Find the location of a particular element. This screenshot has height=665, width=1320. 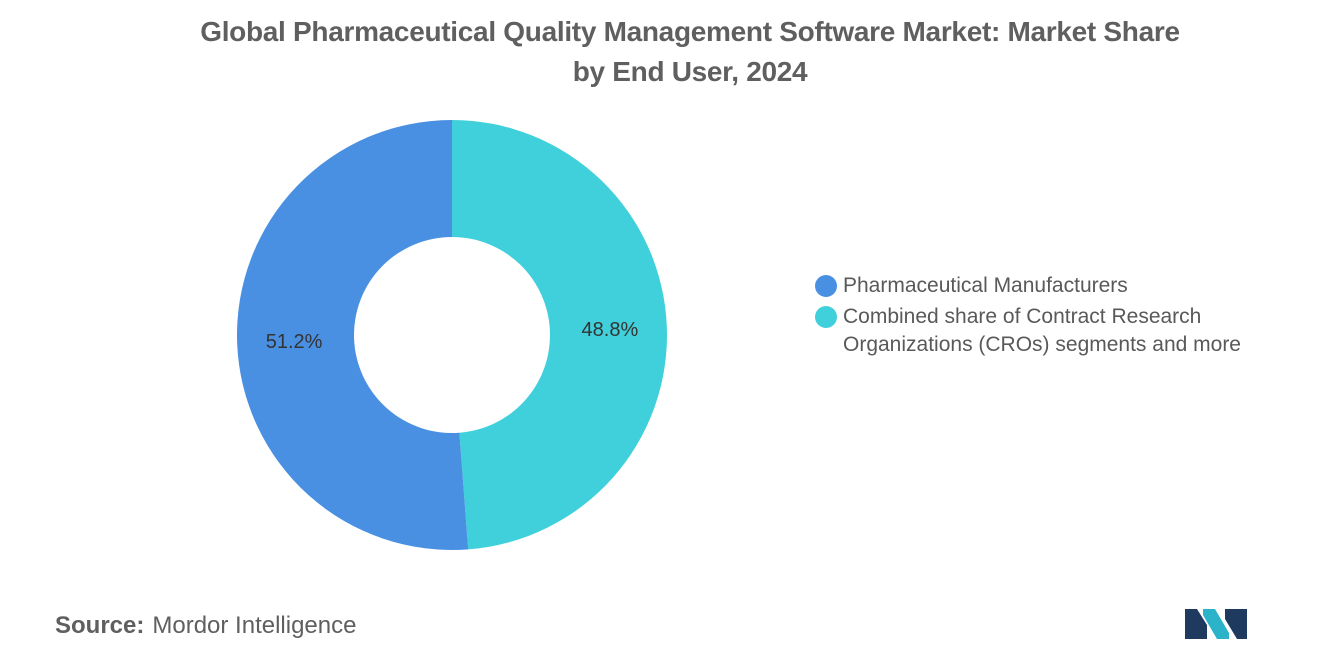

logo-shape-left is located at coordinates (1196, 624).